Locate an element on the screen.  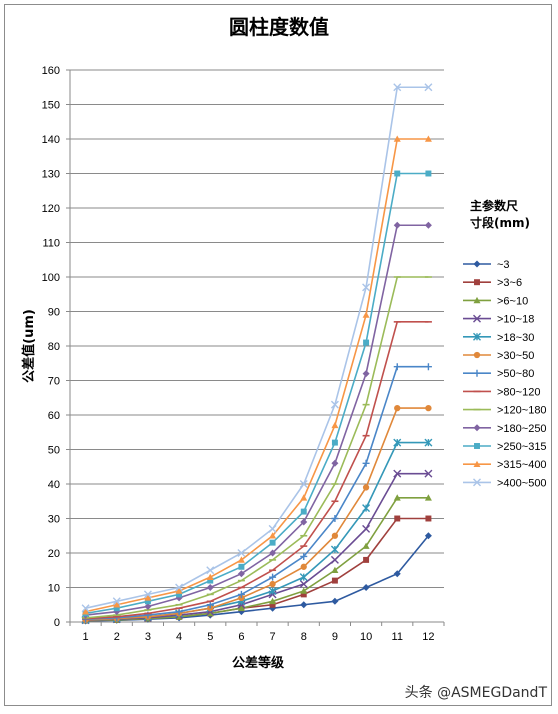
y-tick-label: 100 is located at coordinates (51, 278).